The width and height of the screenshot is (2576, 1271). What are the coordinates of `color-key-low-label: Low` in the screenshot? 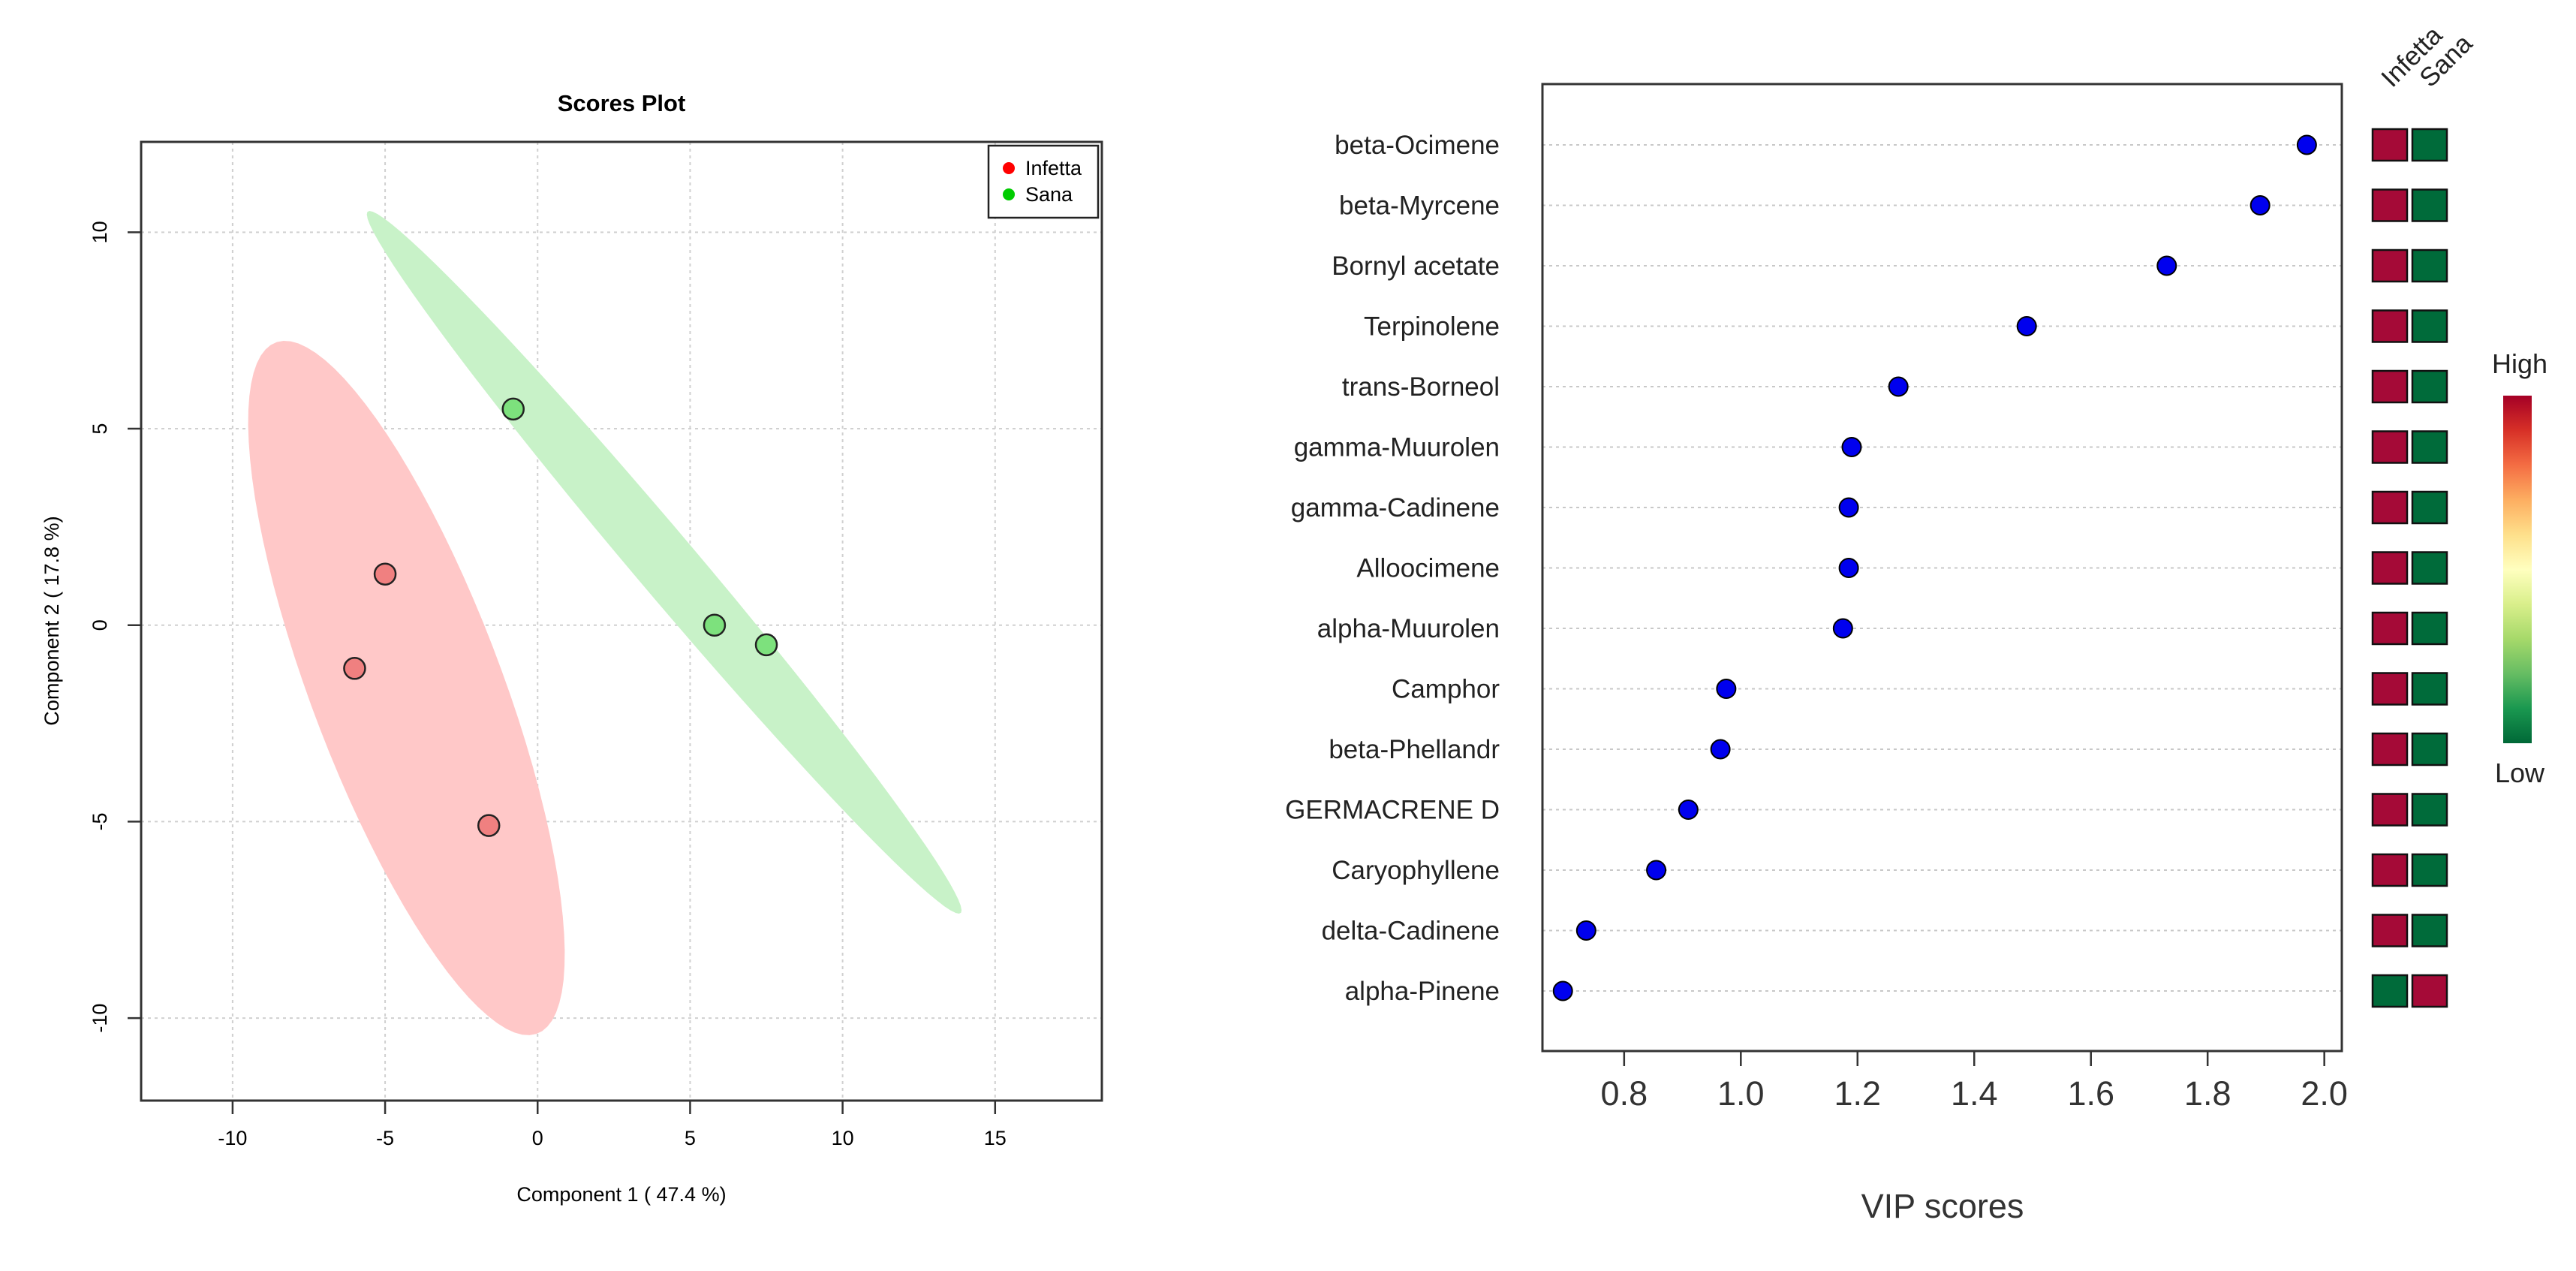 It's located at (2520, 773).